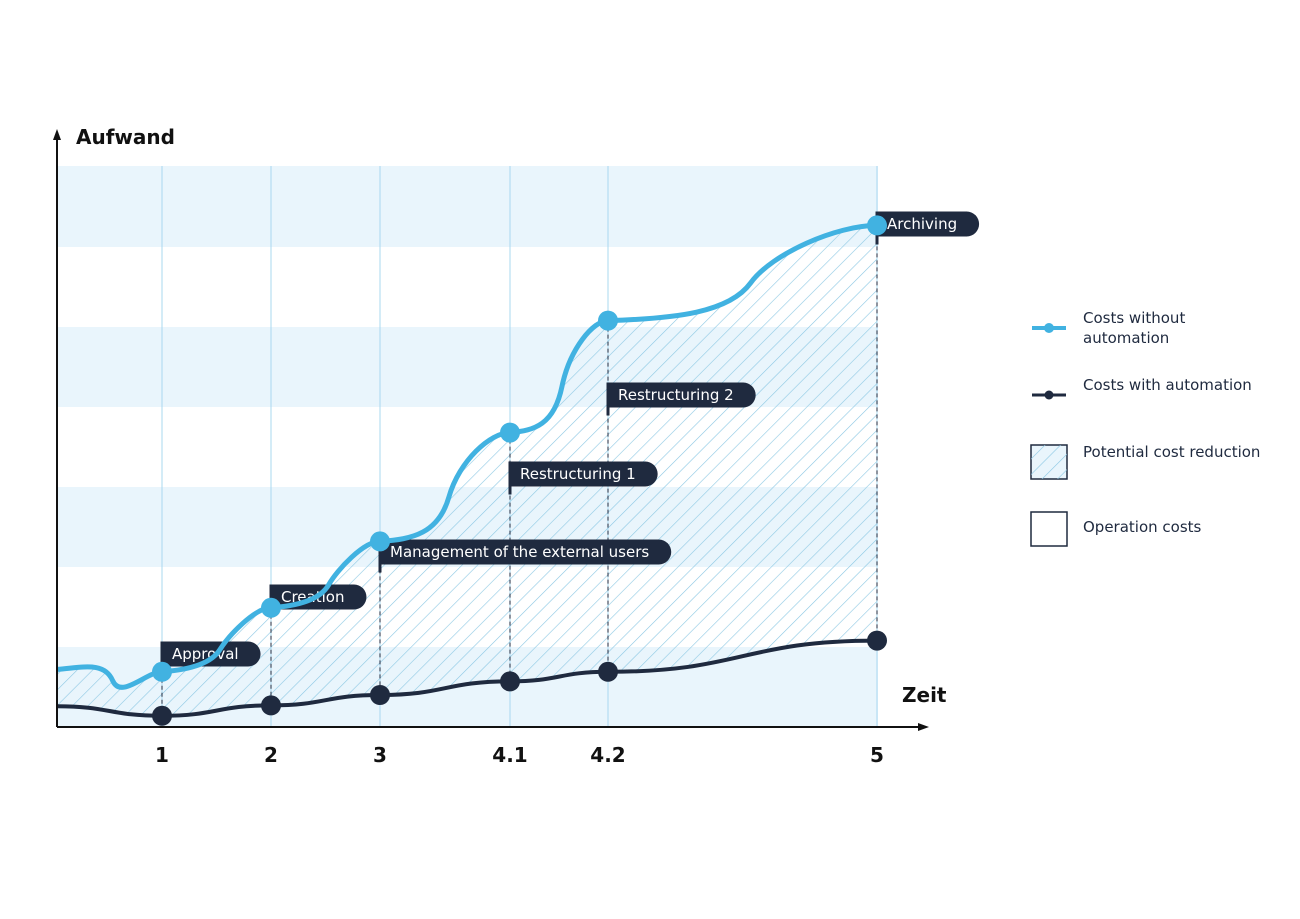 The width and height of the screenshot is (1300, 919). I want to click on x-tick-label: 4.2, so click(607, 755).